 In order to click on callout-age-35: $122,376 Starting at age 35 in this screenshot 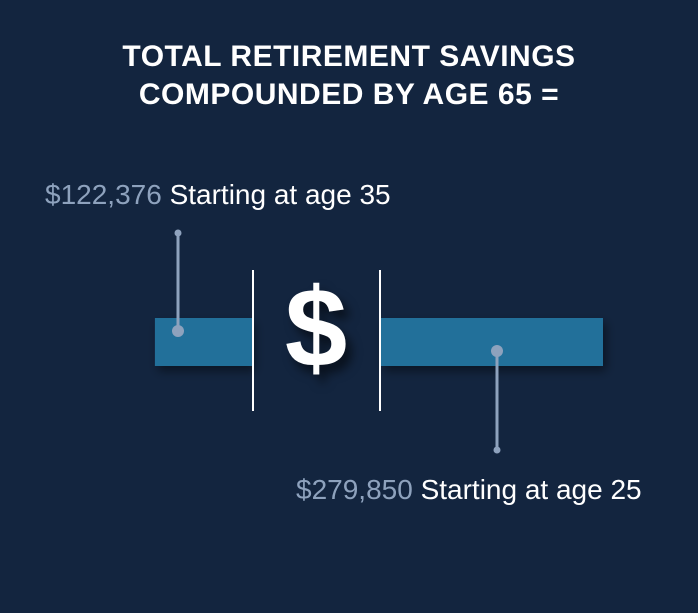, I will do `click(218, 195)`.